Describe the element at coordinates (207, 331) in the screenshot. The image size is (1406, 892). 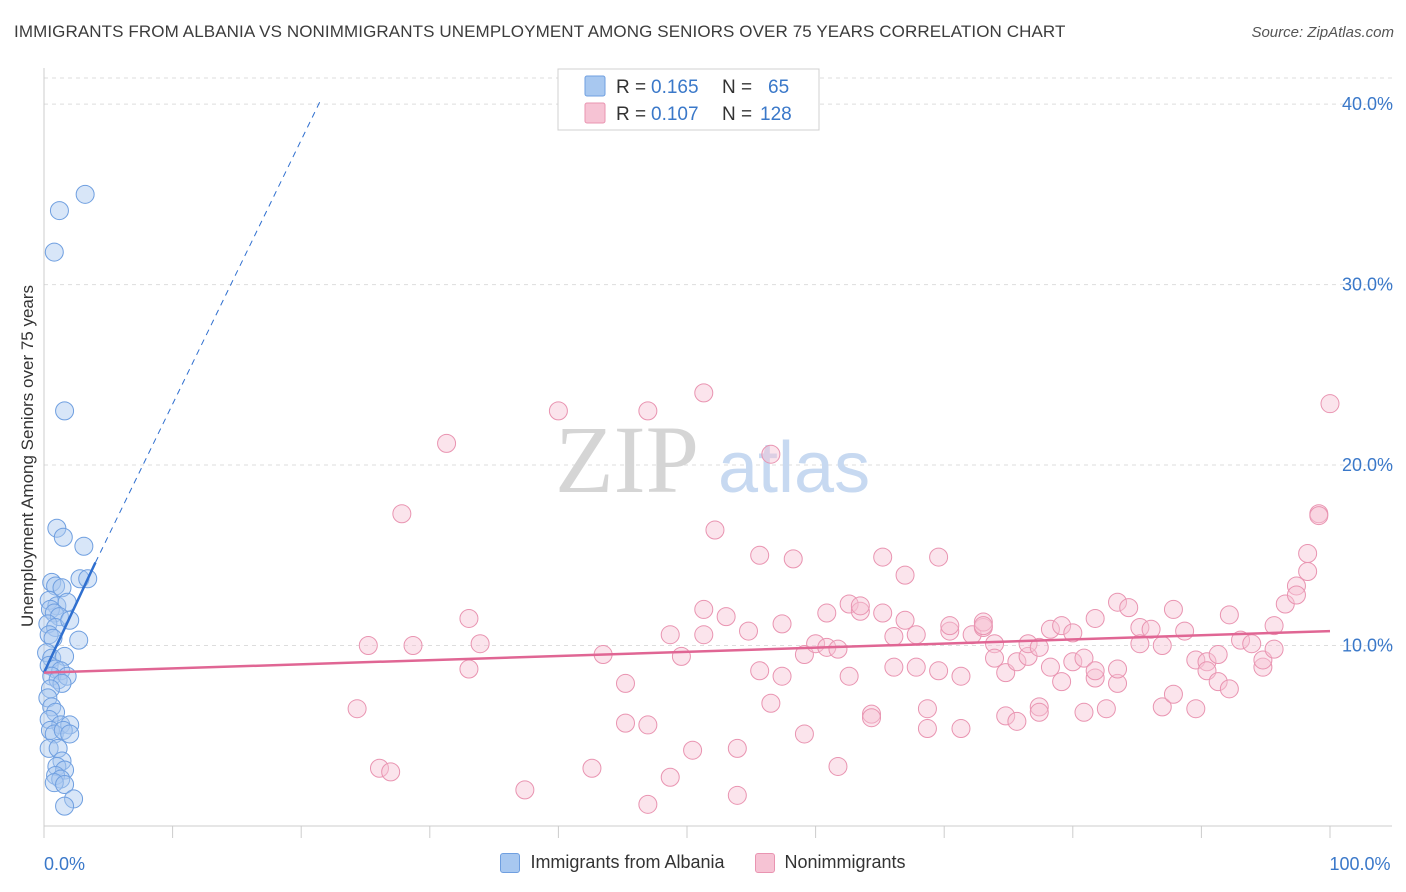
I see `albania-trend-extension` at that location.